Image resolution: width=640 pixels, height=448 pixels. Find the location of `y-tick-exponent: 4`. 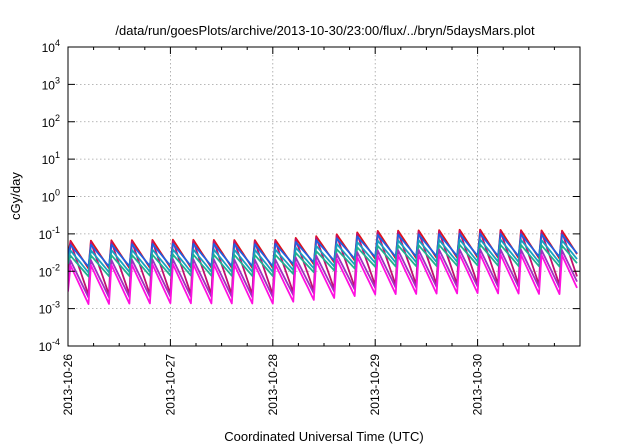

y-tick-exponent: 4 is located at coordinates (57, 43).